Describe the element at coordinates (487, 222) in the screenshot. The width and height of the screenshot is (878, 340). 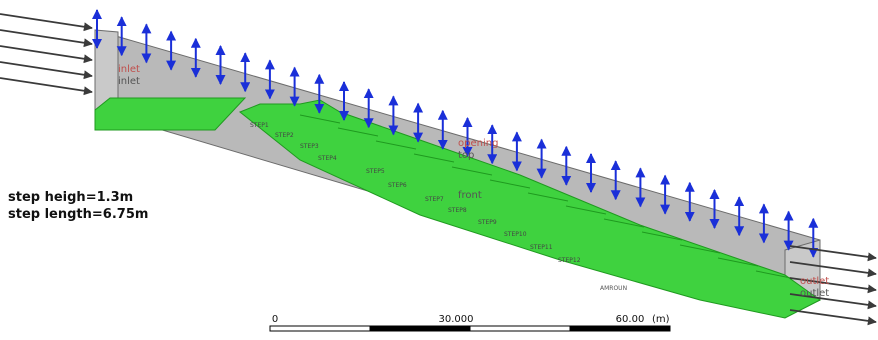
I see `step-label: STEP9` at that location.